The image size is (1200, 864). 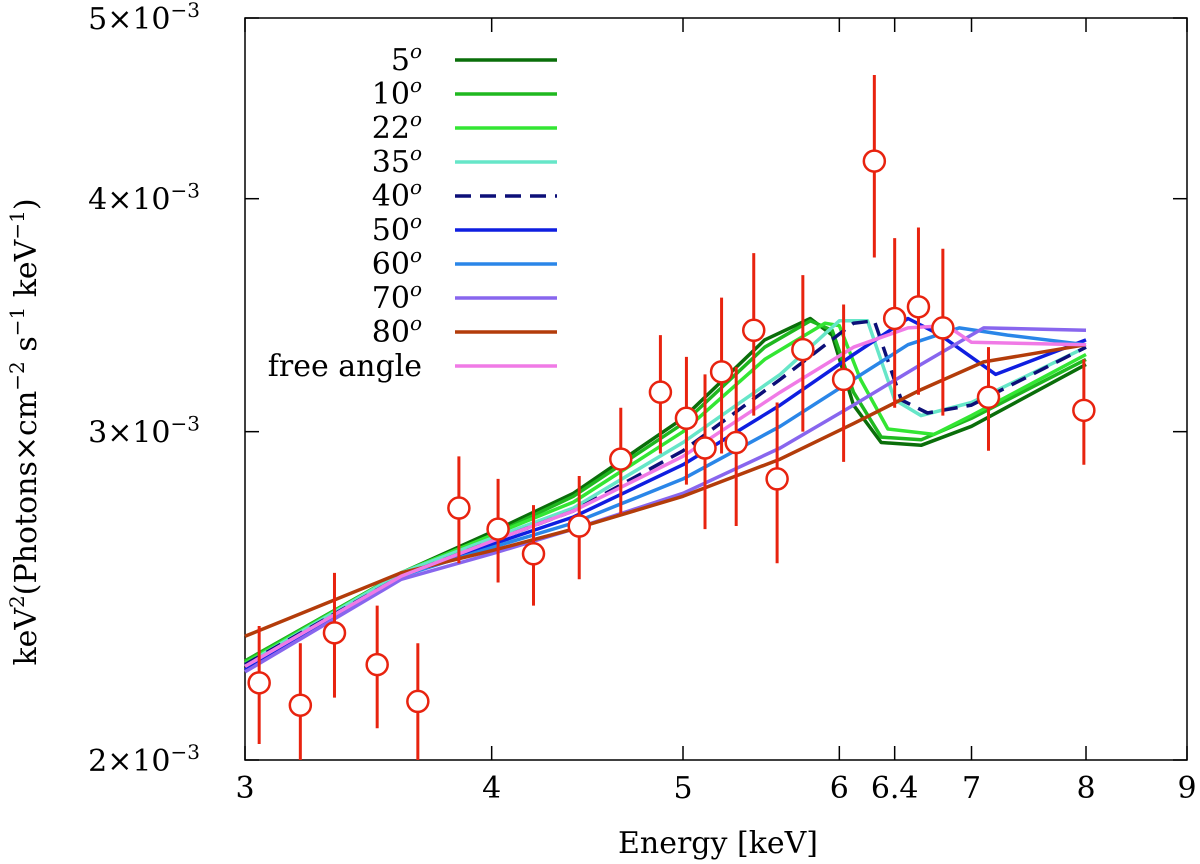 What do you see at coordinates (244, 788) in the screenshot?
I see `x-tick-label: 3` at bounding box center [244, 788].